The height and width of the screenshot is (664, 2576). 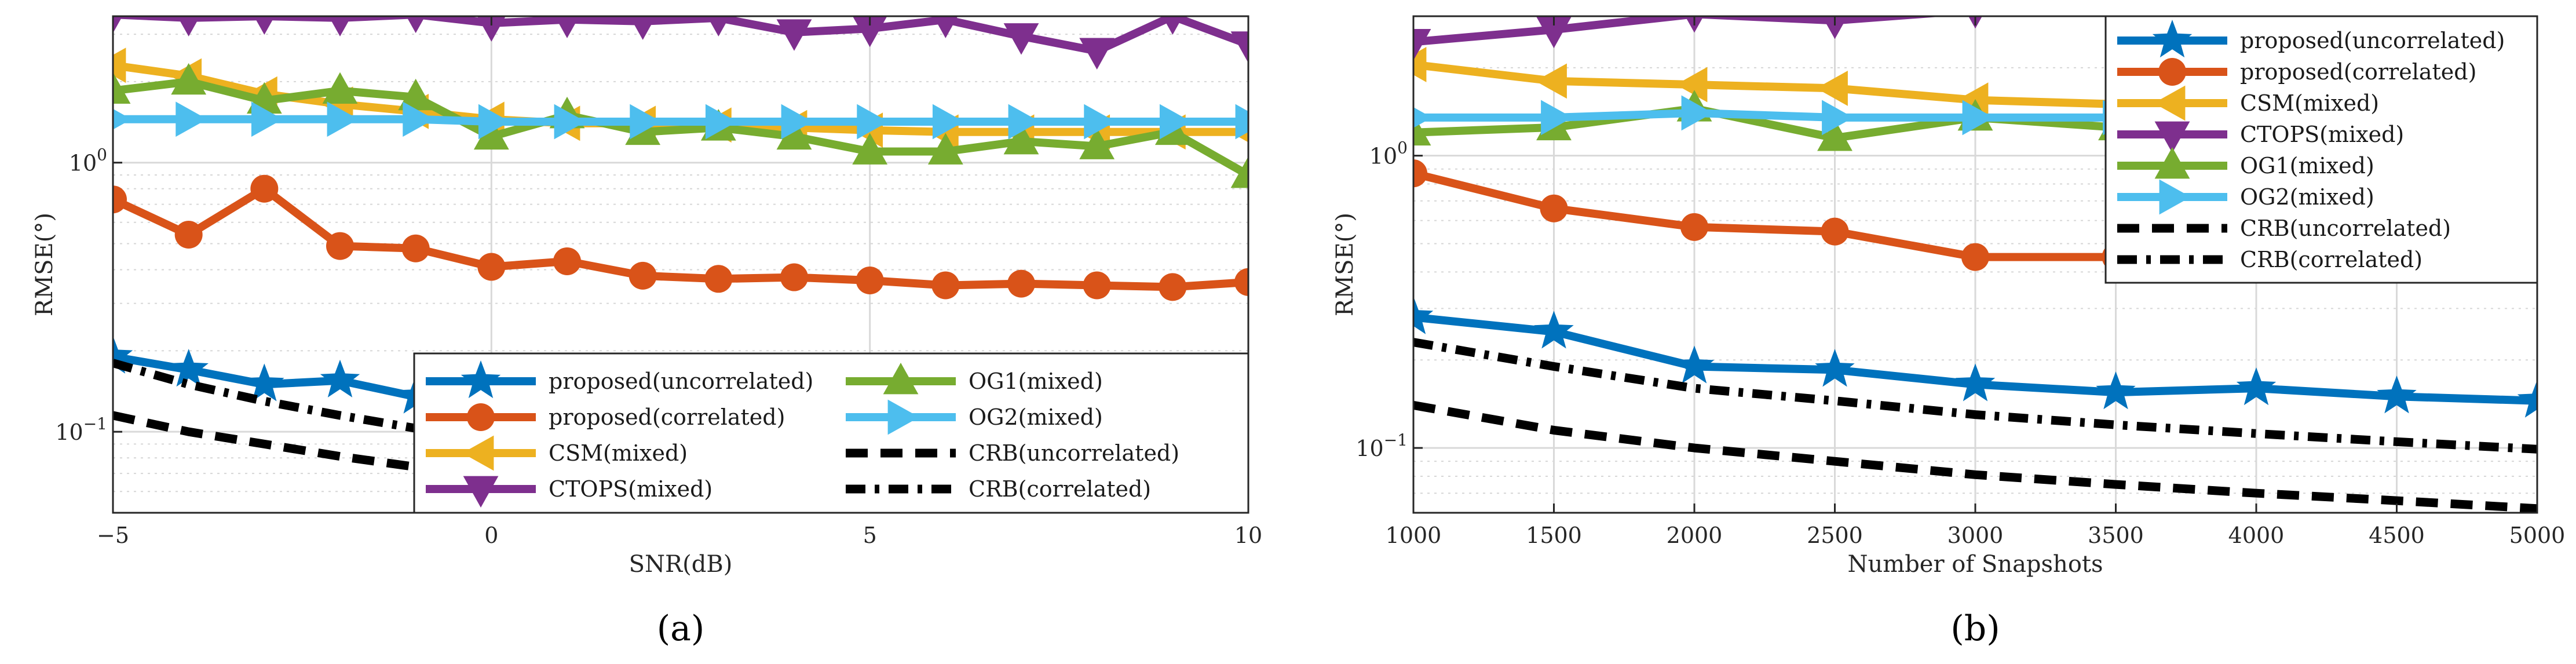 I want to click on series-crb-correlated, so click(x=1975, y=396).